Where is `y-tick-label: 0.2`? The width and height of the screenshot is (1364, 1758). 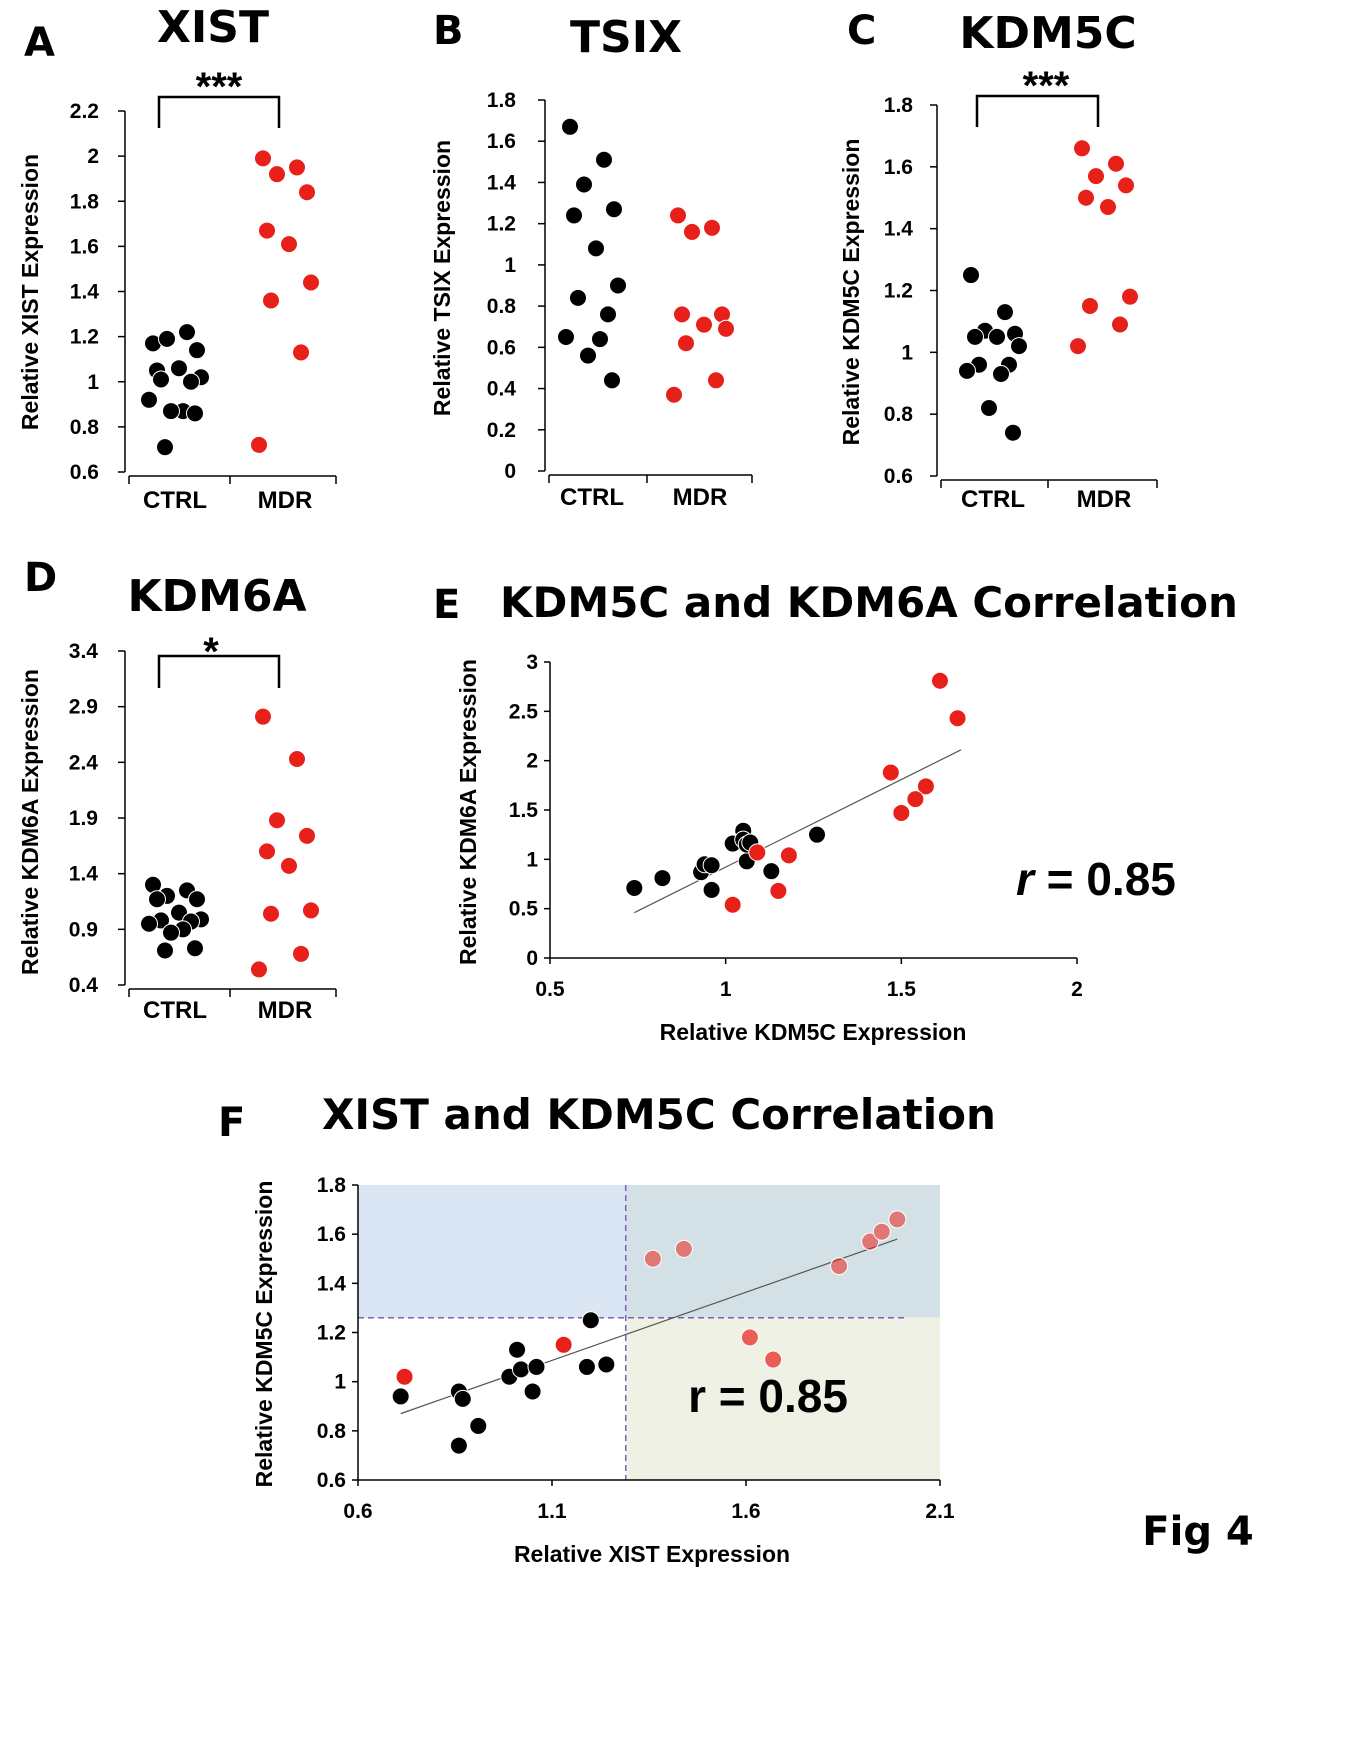 y-tick-label: 0.2 is located at coordinates (501, 430).